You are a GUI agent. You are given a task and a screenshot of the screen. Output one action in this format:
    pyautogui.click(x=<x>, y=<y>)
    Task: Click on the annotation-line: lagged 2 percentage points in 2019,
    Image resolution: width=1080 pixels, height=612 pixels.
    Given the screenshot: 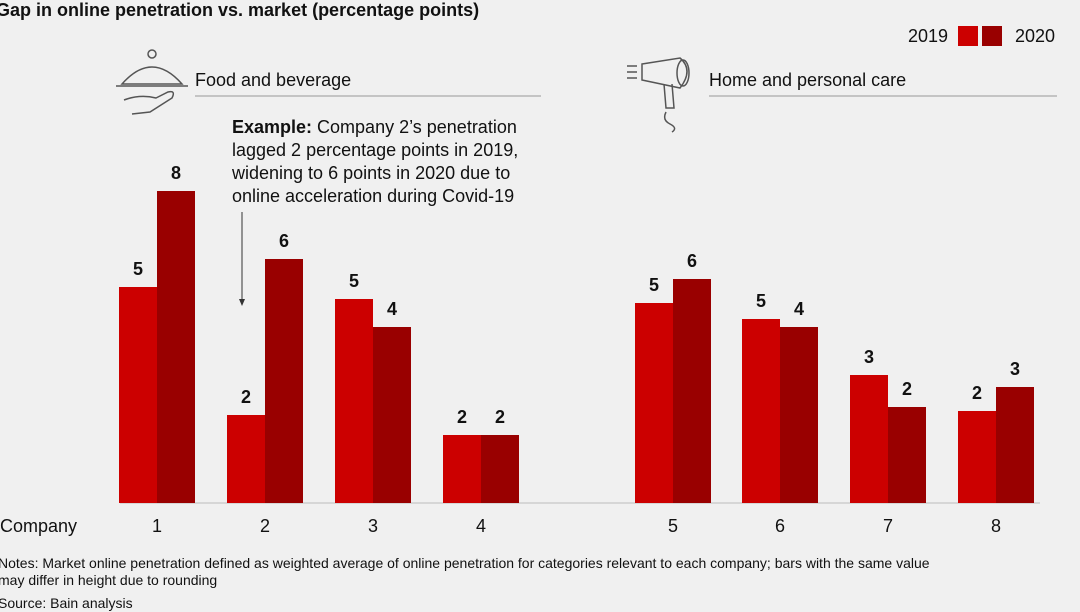 What is the action you would take?
    pyautogui.click(x=375, y=150)
    